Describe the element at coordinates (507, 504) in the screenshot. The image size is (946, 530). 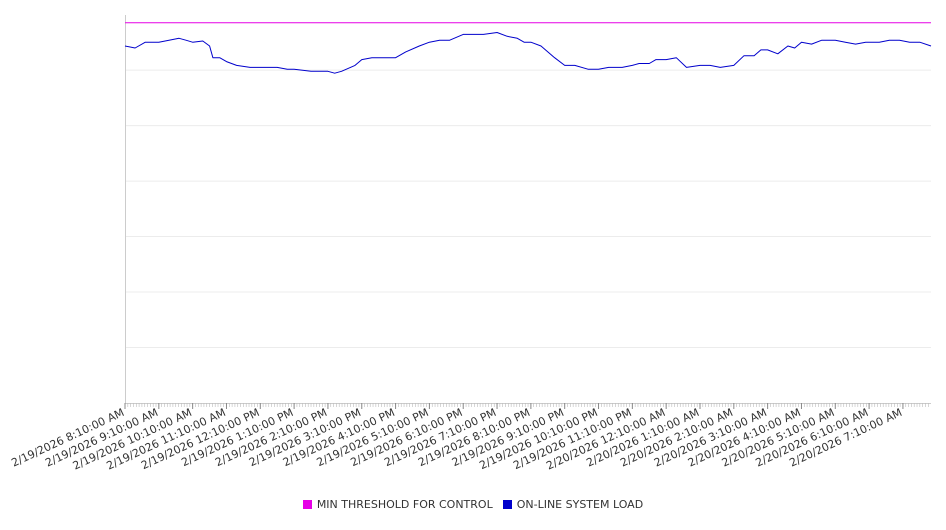
I see `legend-swatch-load` at that location.